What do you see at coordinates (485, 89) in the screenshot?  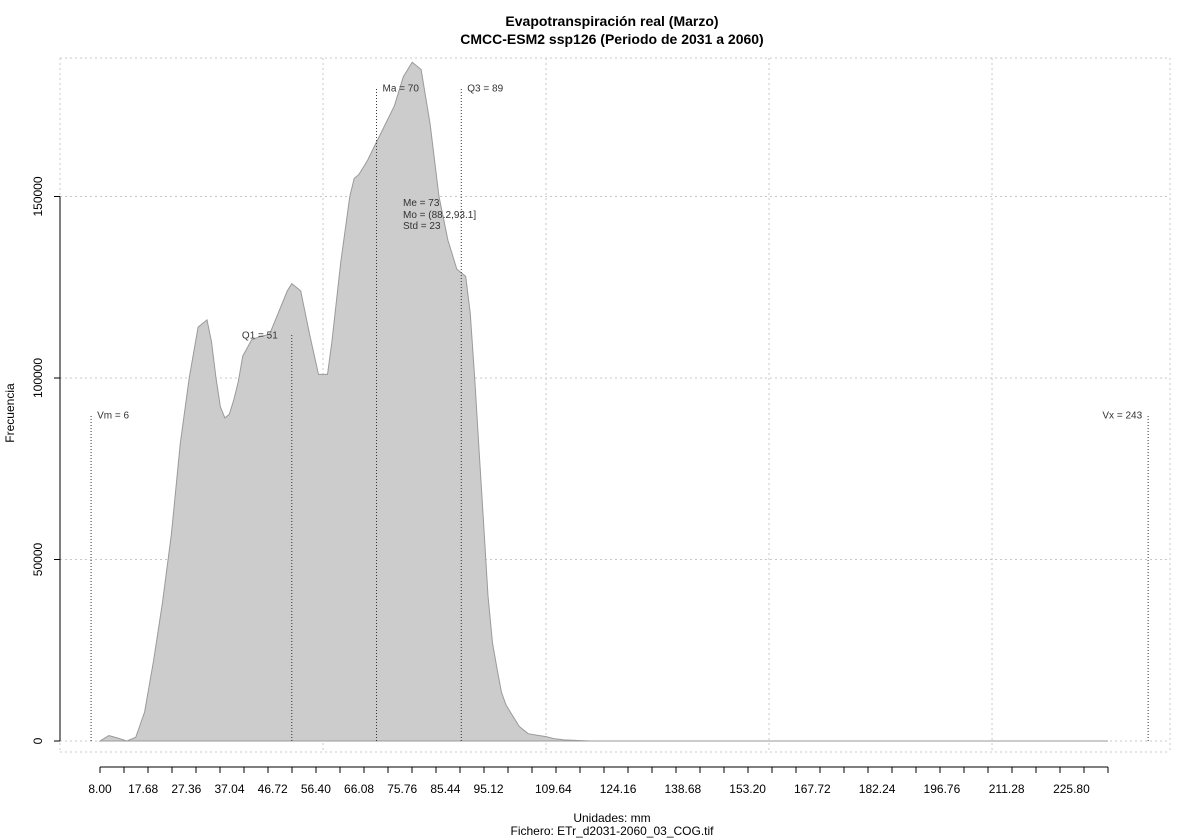 I see `stat-label: Q3 = 89` at bounding box center [485, 89].